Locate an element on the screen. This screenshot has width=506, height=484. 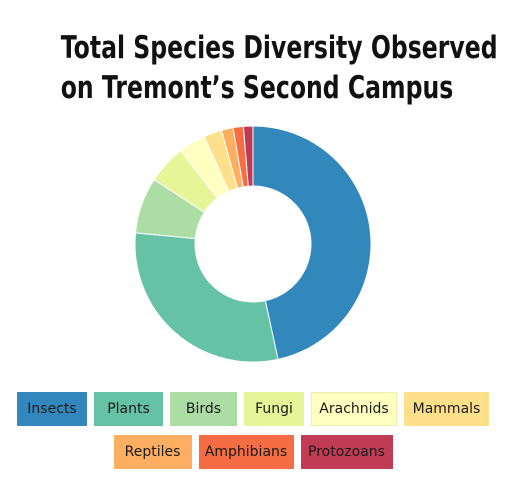
legend-label: Insects is located at coordinates (52, 409).